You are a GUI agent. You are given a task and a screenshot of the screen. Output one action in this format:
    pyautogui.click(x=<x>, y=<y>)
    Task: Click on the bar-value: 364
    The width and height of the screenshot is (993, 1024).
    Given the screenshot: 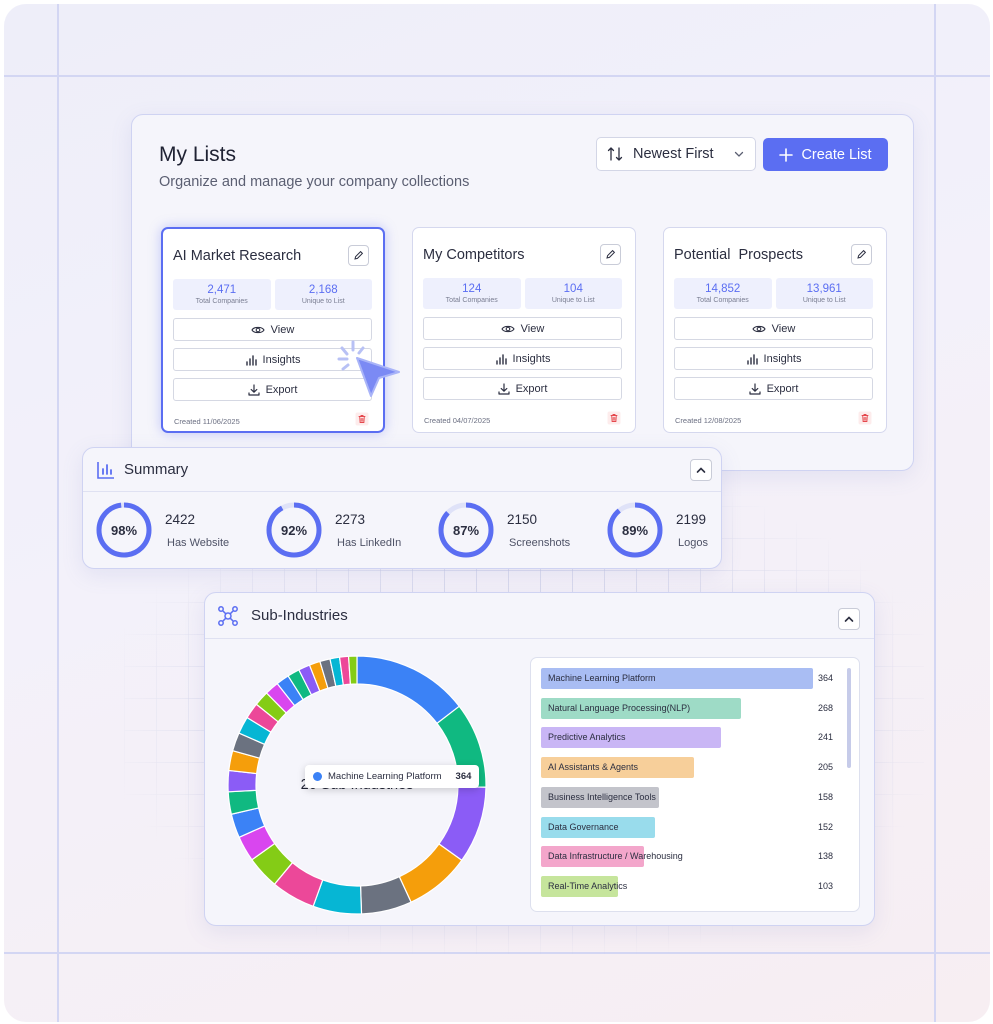 What is the action you would take?
    pyautogui.click(x=826, y=678)
    